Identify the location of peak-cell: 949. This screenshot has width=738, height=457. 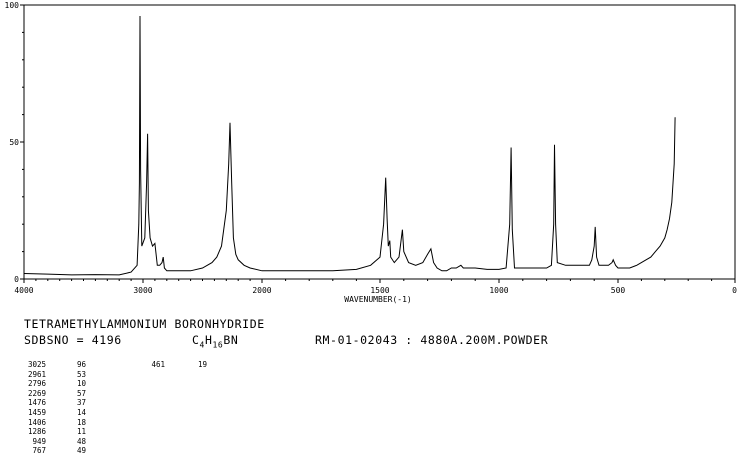
(39, 441).